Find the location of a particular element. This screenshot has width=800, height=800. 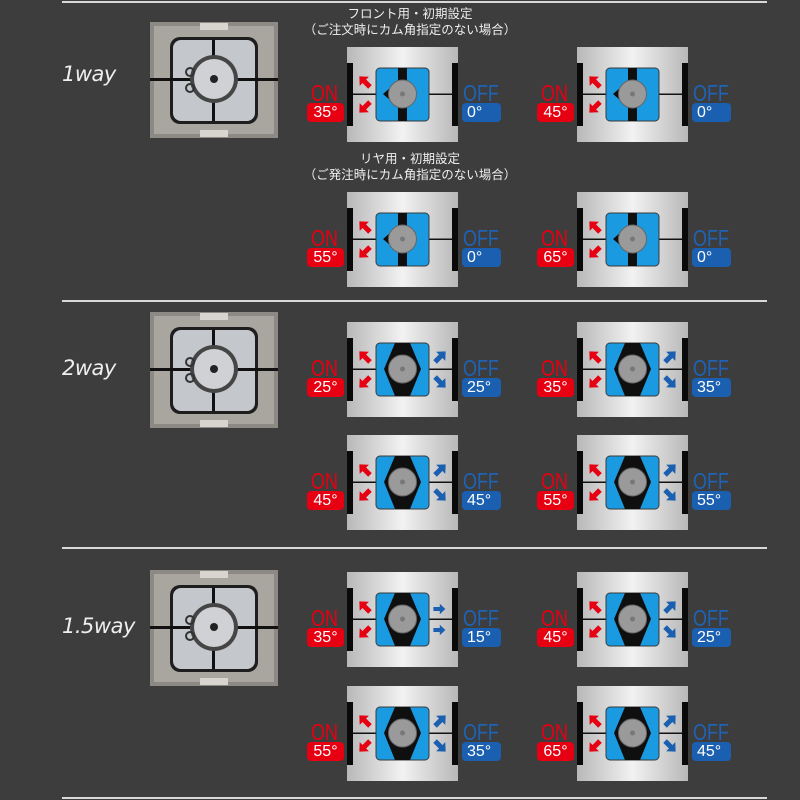

cam-angle-setting: ON 35° OFF 15° is located at coordinates (407, 622).